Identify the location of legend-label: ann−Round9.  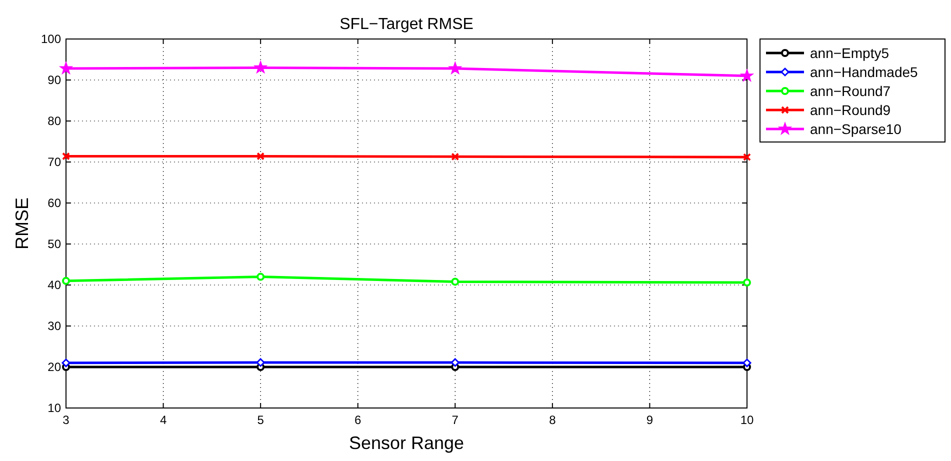
(850, 110).